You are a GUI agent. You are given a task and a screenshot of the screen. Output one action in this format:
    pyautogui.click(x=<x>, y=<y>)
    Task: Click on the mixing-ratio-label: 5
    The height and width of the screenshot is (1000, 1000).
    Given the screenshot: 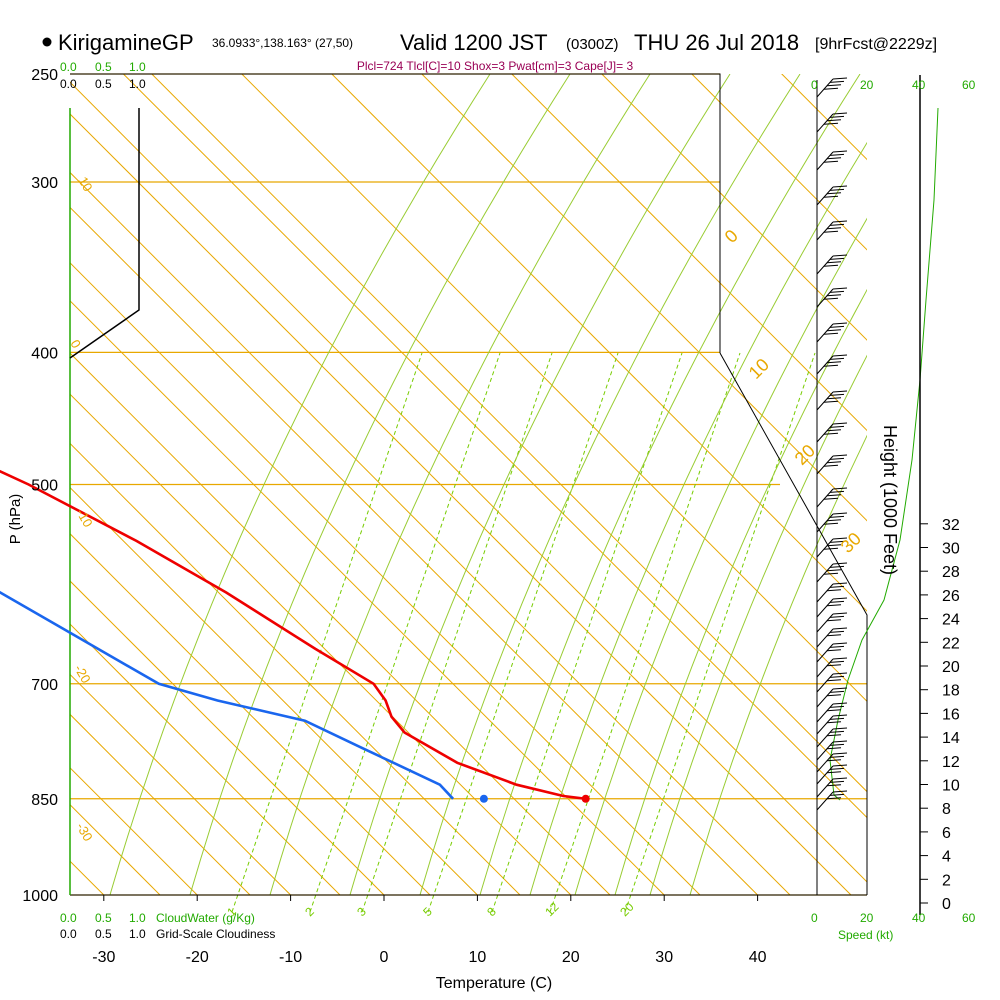 What is the action you would take?
    pyautogui.click(x=427, y=911)
    